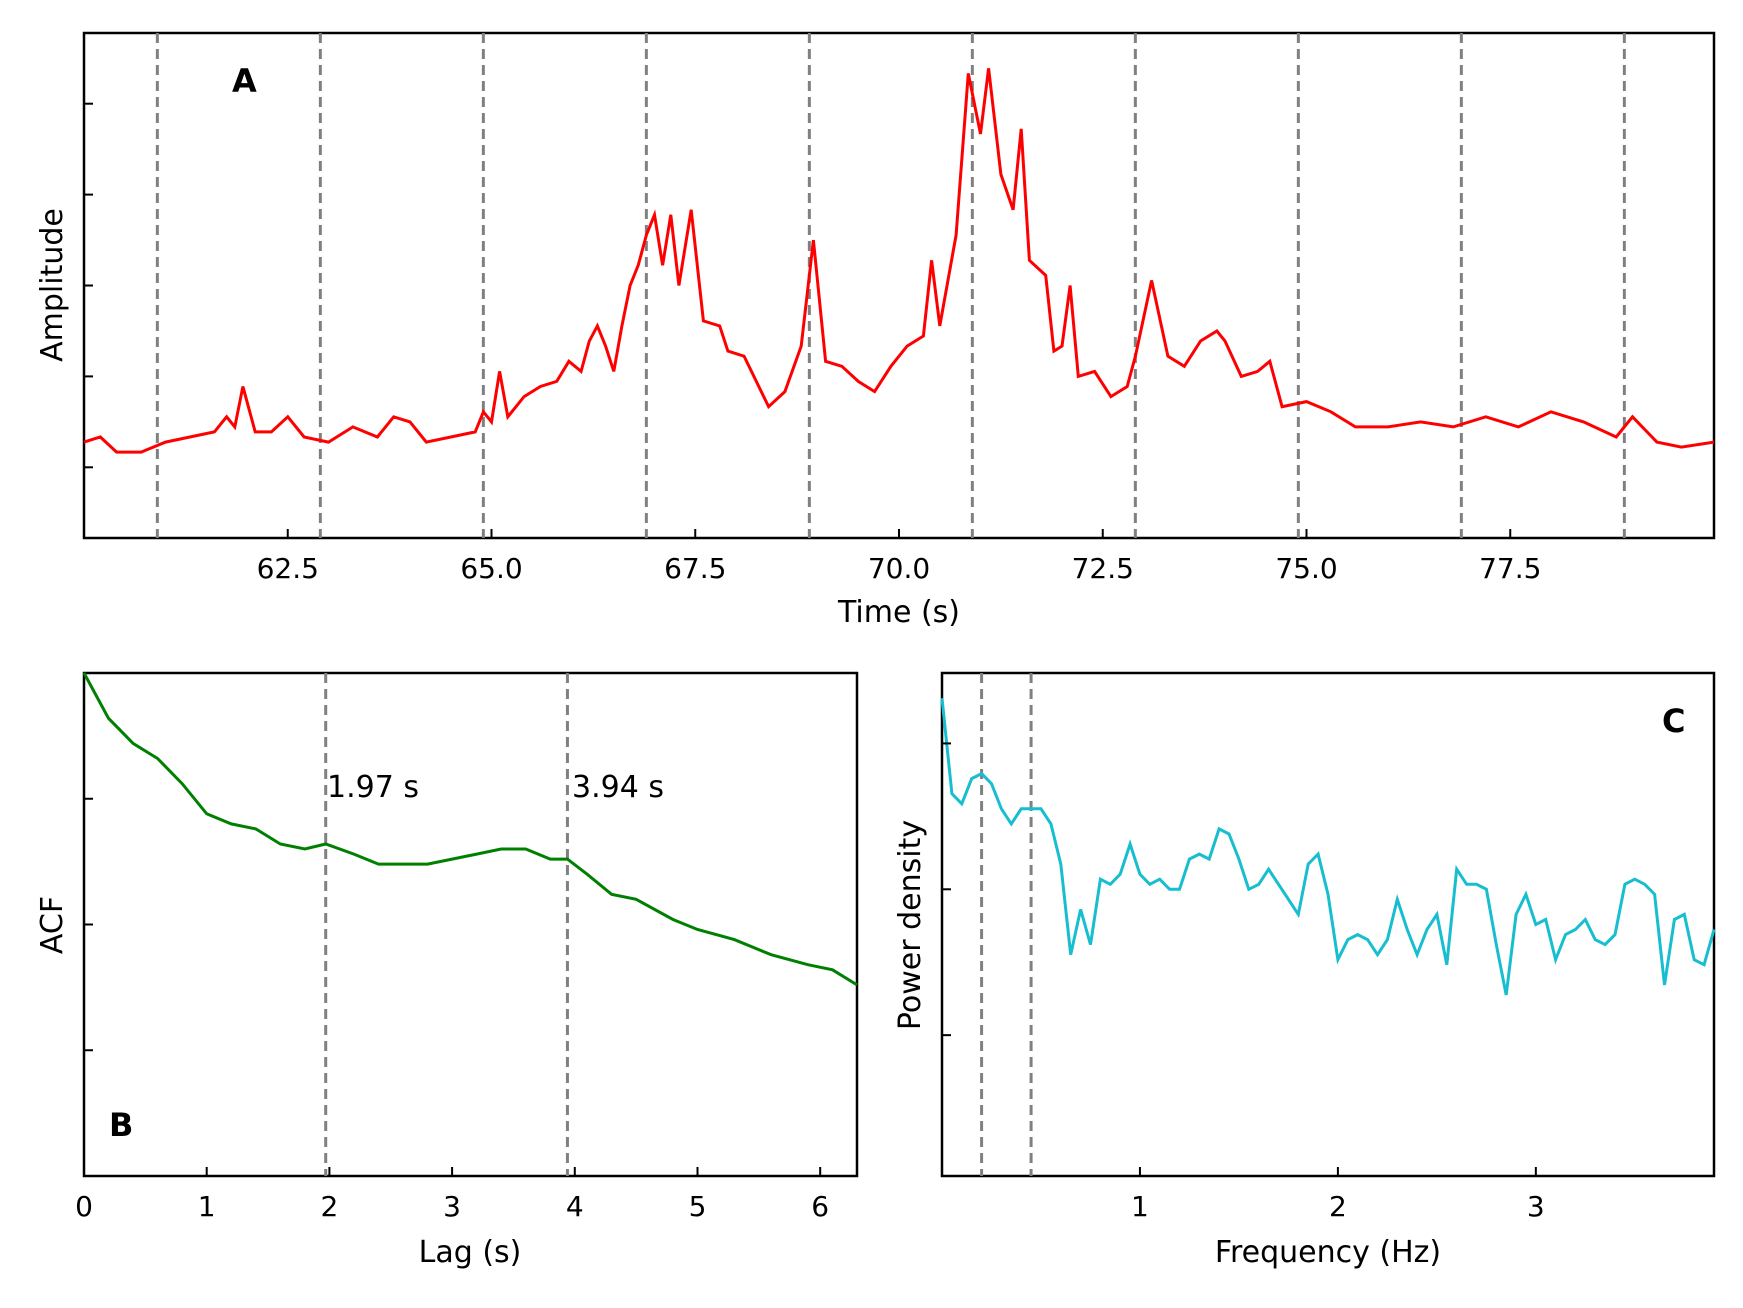 This screenshot has width=1743, height=1308. I want to click on panel-b-annotation-1: 1.97 s, so click(373, 787).